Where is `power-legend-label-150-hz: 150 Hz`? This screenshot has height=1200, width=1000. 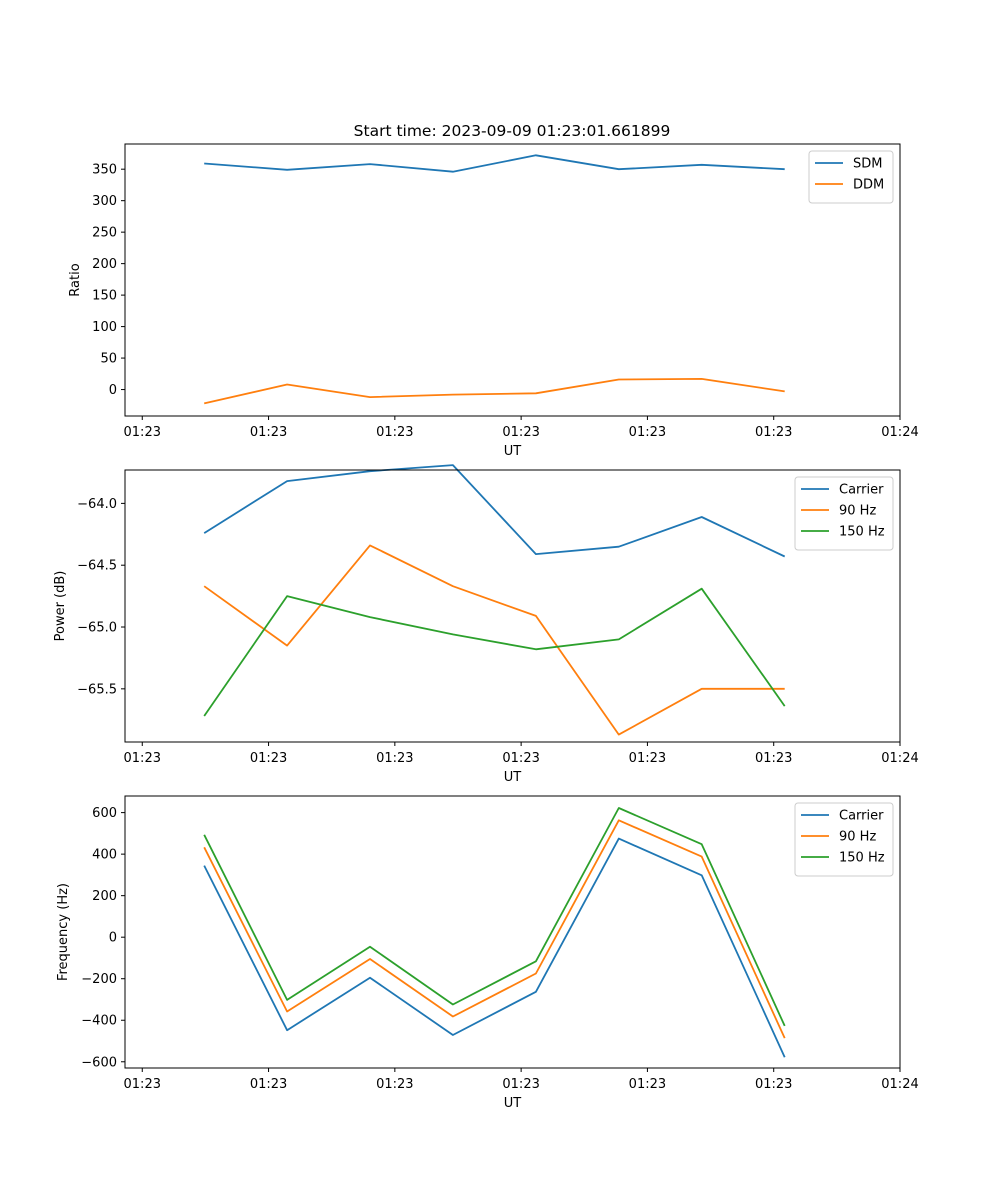 power-legend-label-150-hz: 150 Hz is located at coordinates (862, 532).